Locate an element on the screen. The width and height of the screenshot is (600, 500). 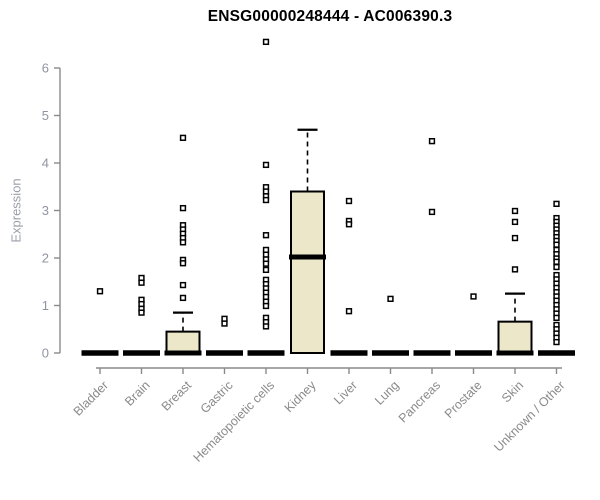
x-category-label: Pancreas is located at coordinates (419, 401).